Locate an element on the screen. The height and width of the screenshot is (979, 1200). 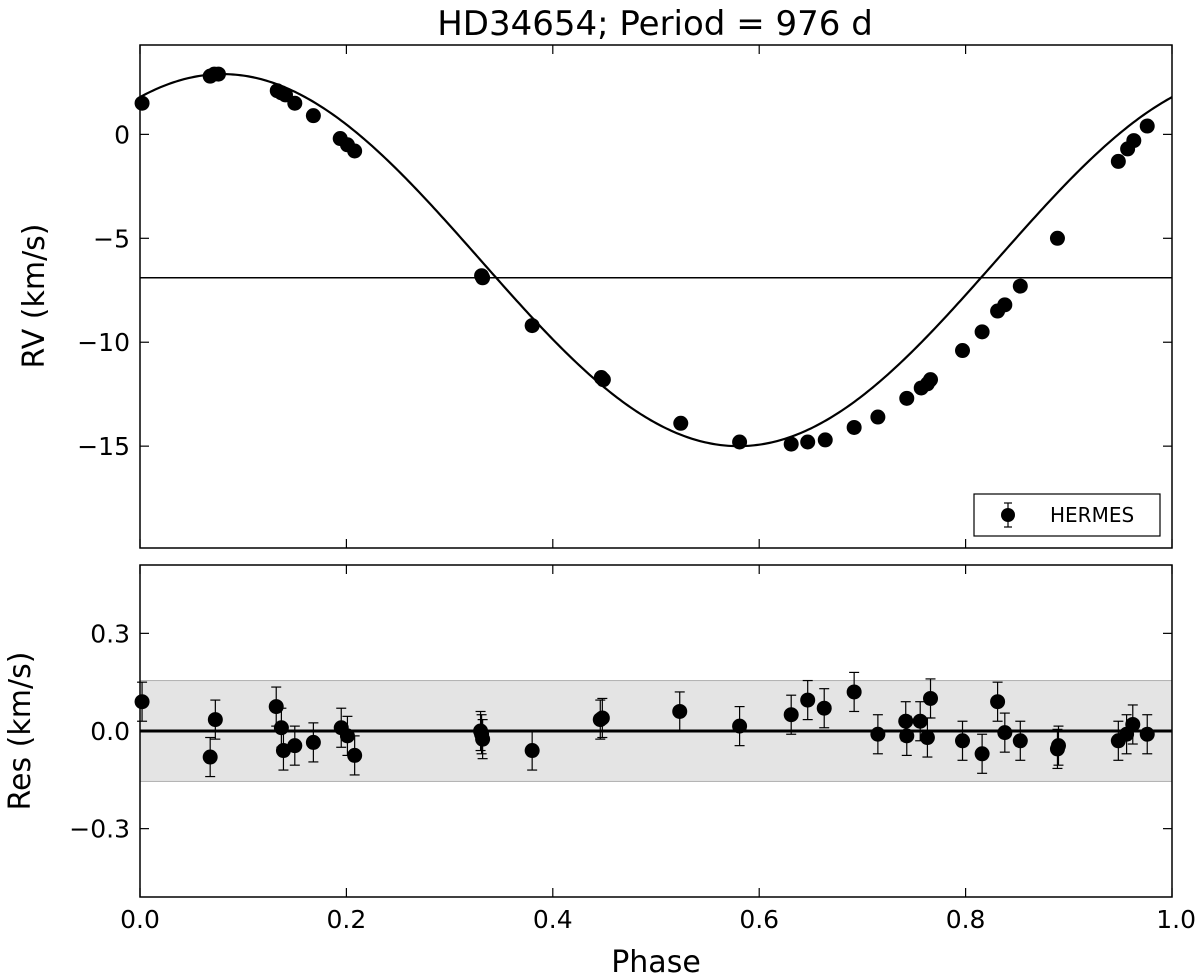
legend-marker is located at coordinates (1008, 515).